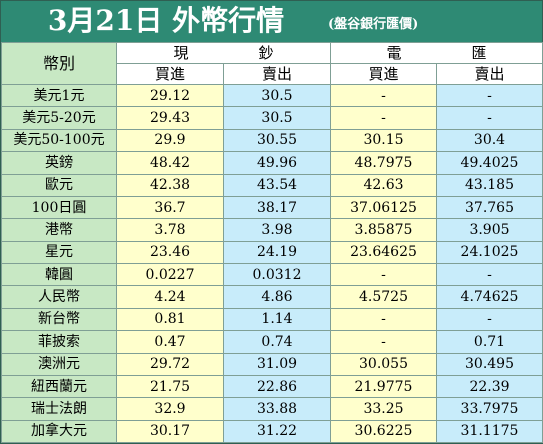  Describe the element at coordinates (59, 319) in the screenshot. I see `currency-name: 新台幣` at that location.